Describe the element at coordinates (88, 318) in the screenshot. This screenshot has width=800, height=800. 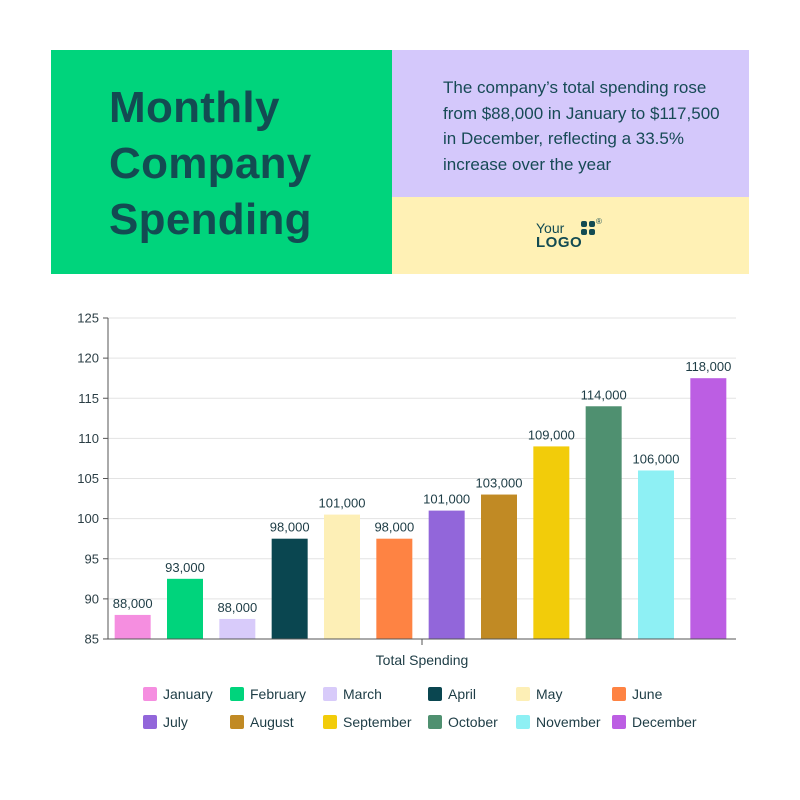
I see `y-tick-label: 125` at that location.